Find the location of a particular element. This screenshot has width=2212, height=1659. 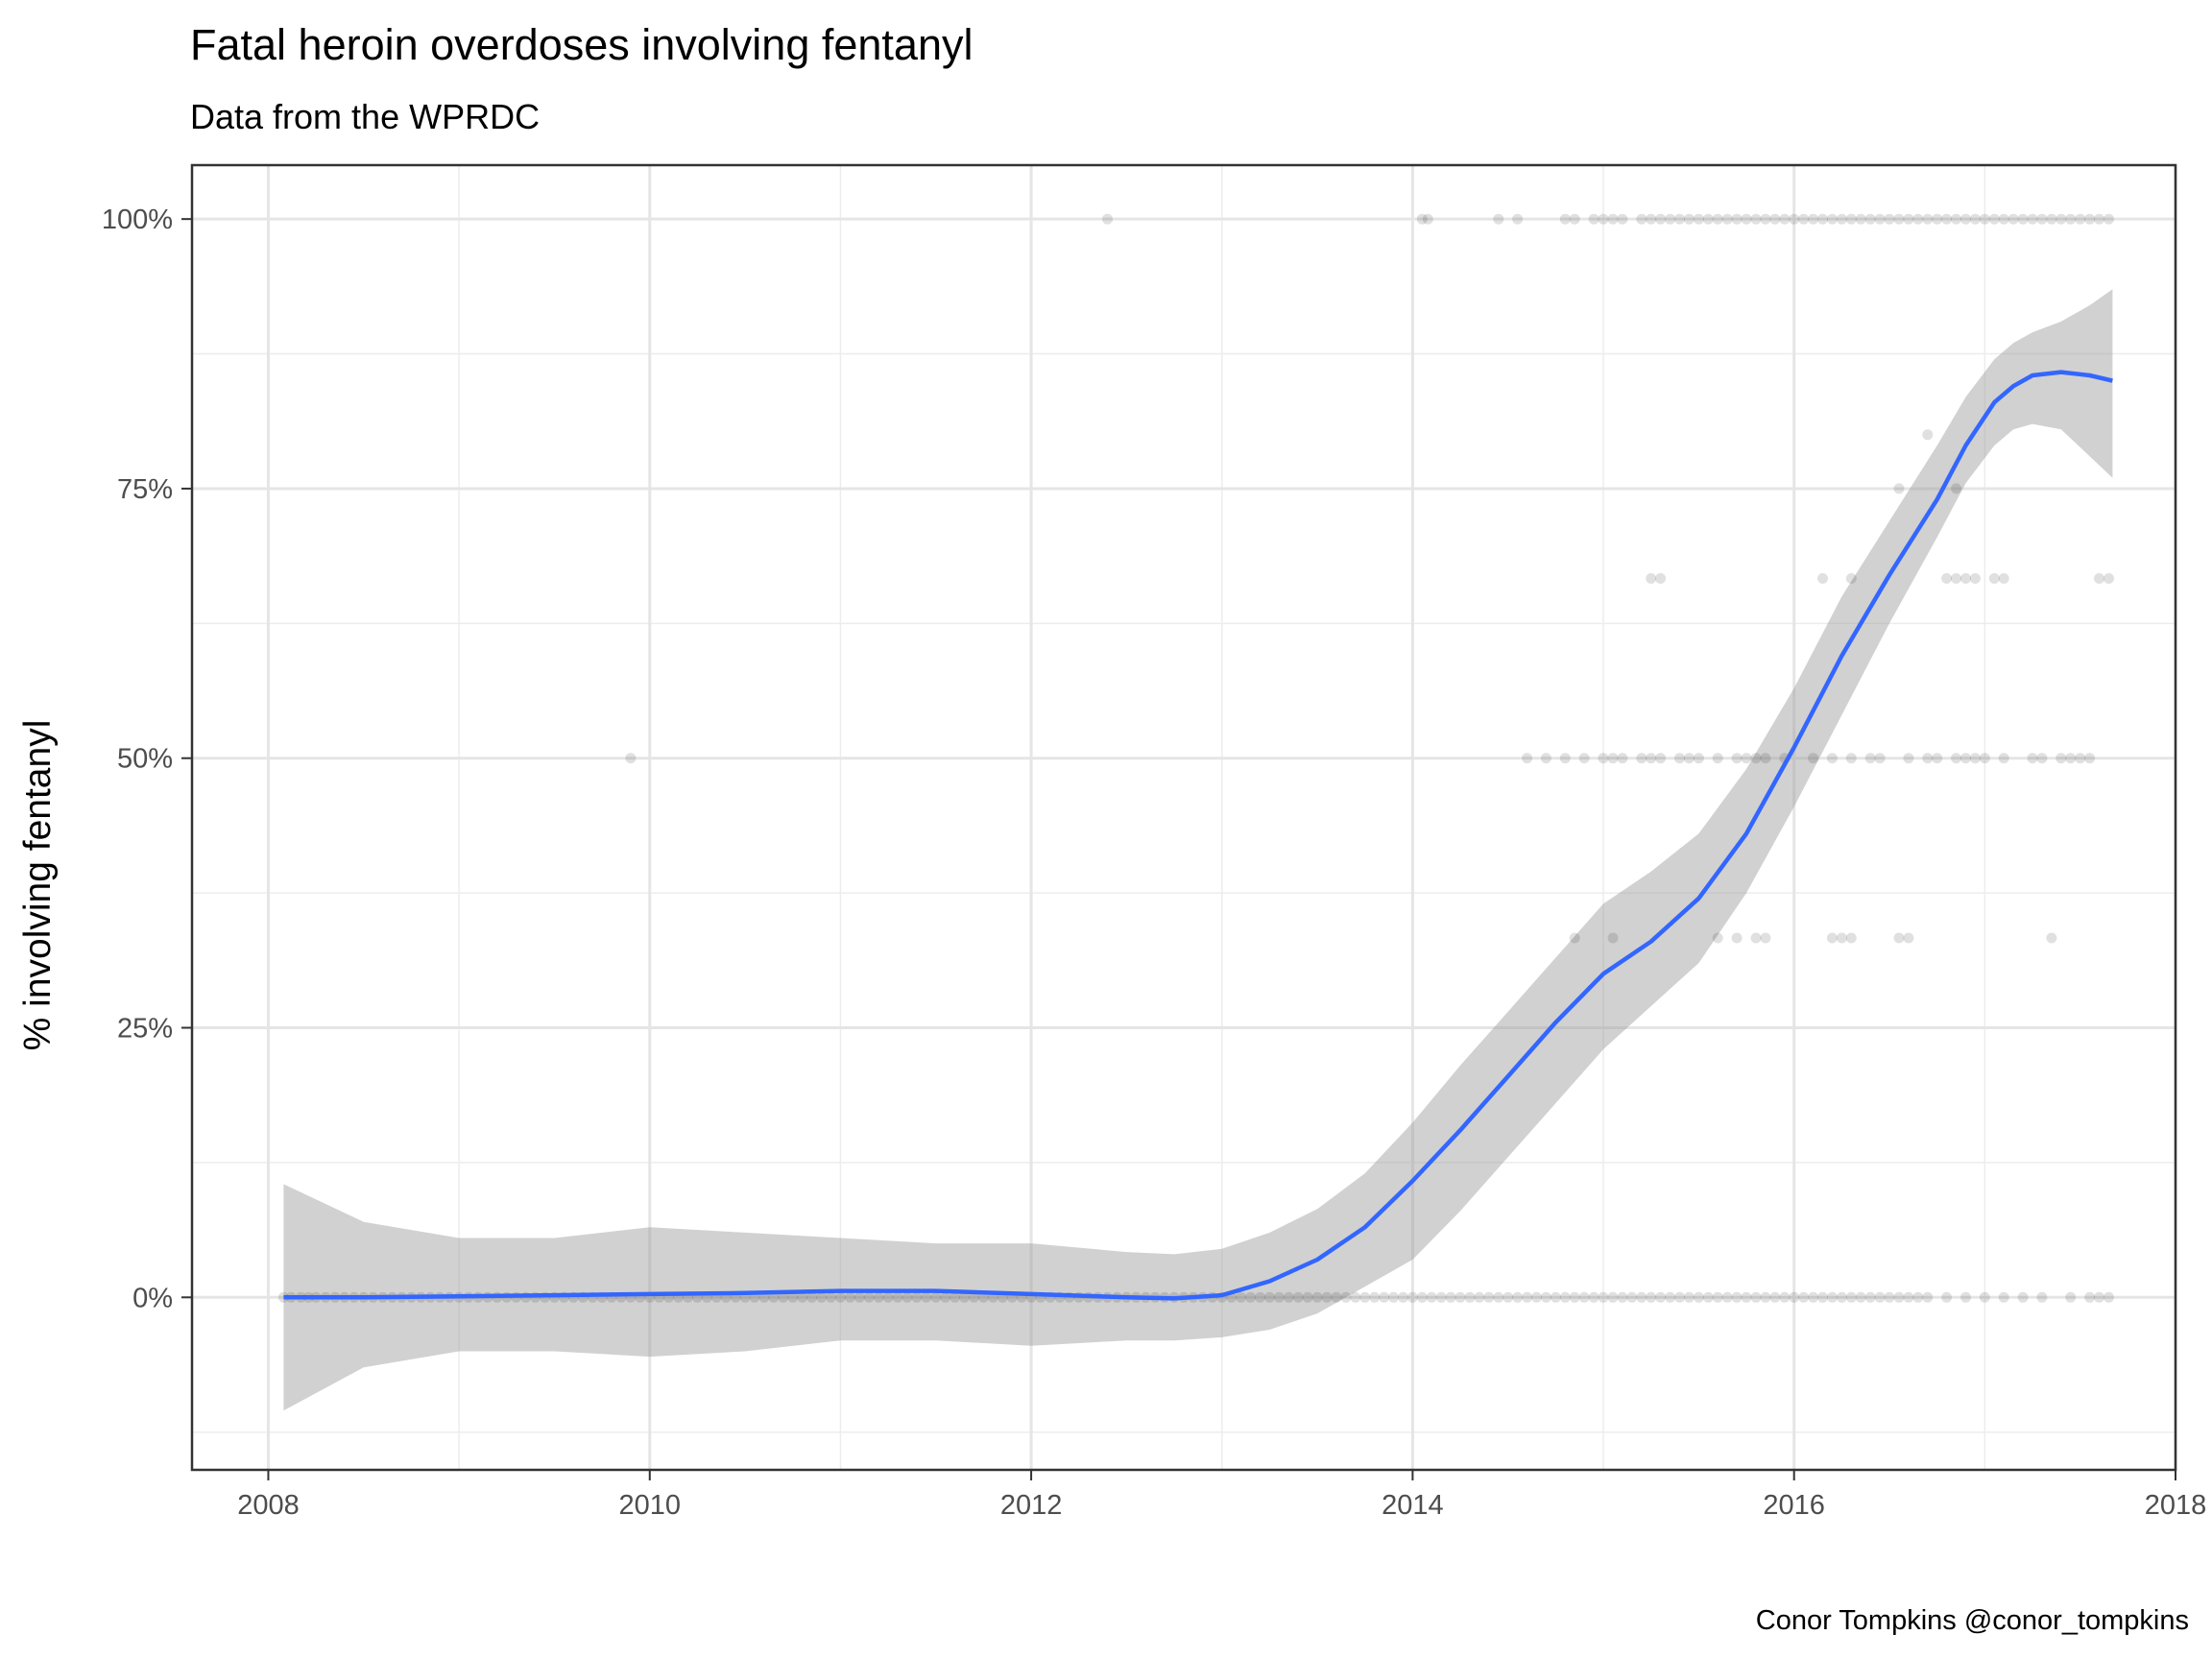

x-tick-label: 2016 is located at coordinates (1794, 1505).